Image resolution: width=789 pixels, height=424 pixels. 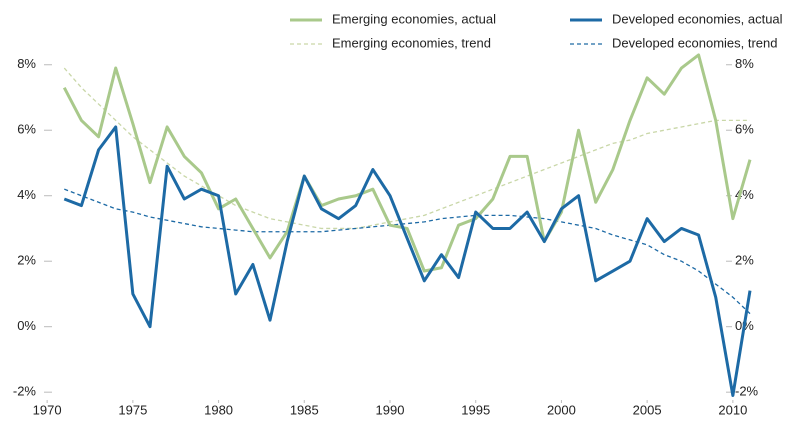 I want to click on y2-tick-label: 8%, so click(x=744, y=63).